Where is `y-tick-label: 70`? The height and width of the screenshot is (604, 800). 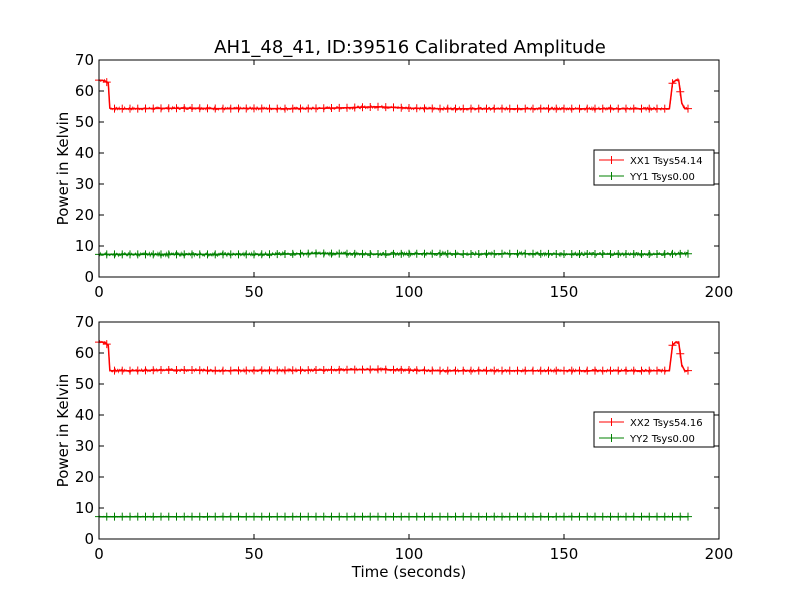
y-tick-label: 70 is located at coordinates (84, 322).